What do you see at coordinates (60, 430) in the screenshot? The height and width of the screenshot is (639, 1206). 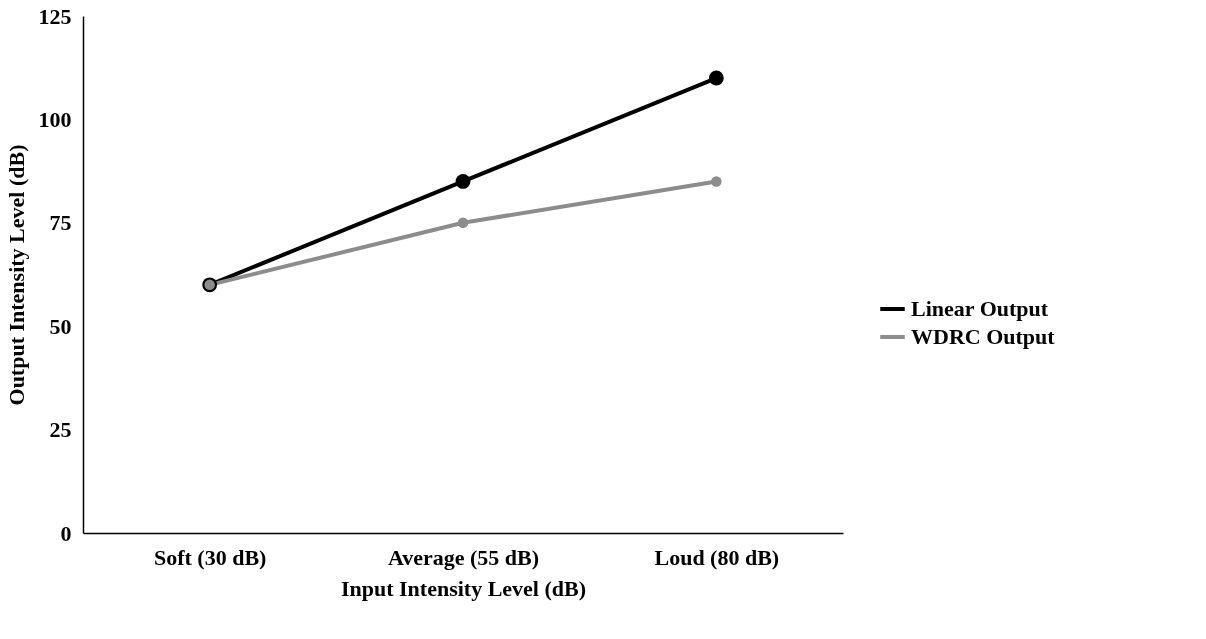 I see `y-tick-label: 25` at bounding box center [60, 430].